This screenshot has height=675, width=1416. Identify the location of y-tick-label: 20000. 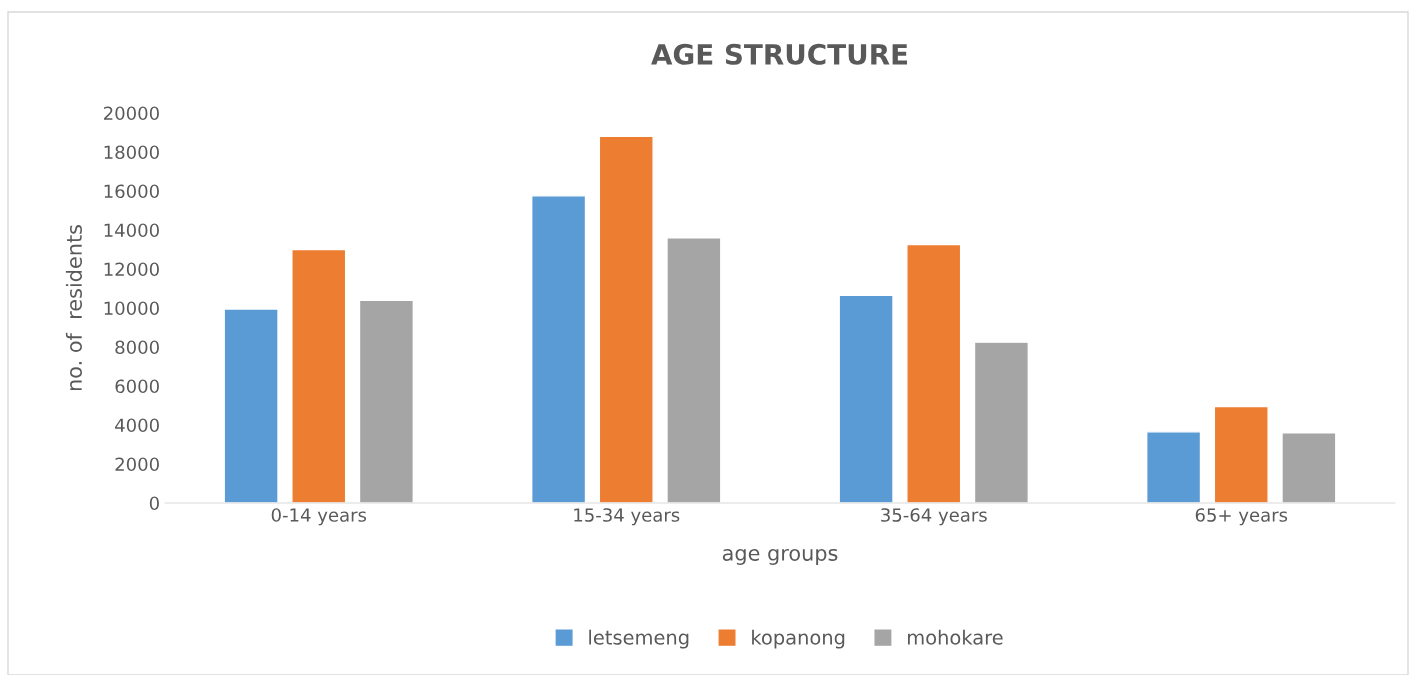
(131, 113).